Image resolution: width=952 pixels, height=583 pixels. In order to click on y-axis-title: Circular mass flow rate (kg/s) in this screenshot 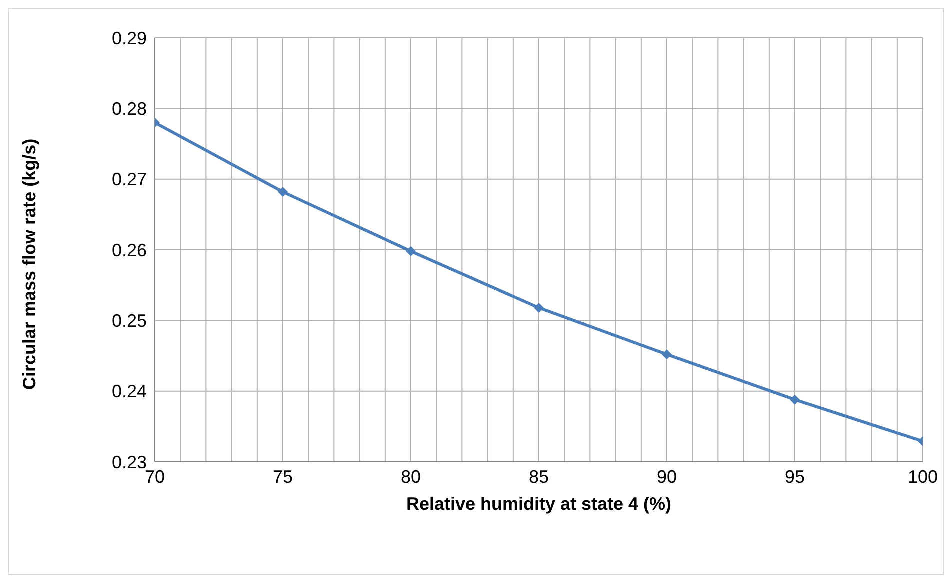, I will do `click(29, 264)`.